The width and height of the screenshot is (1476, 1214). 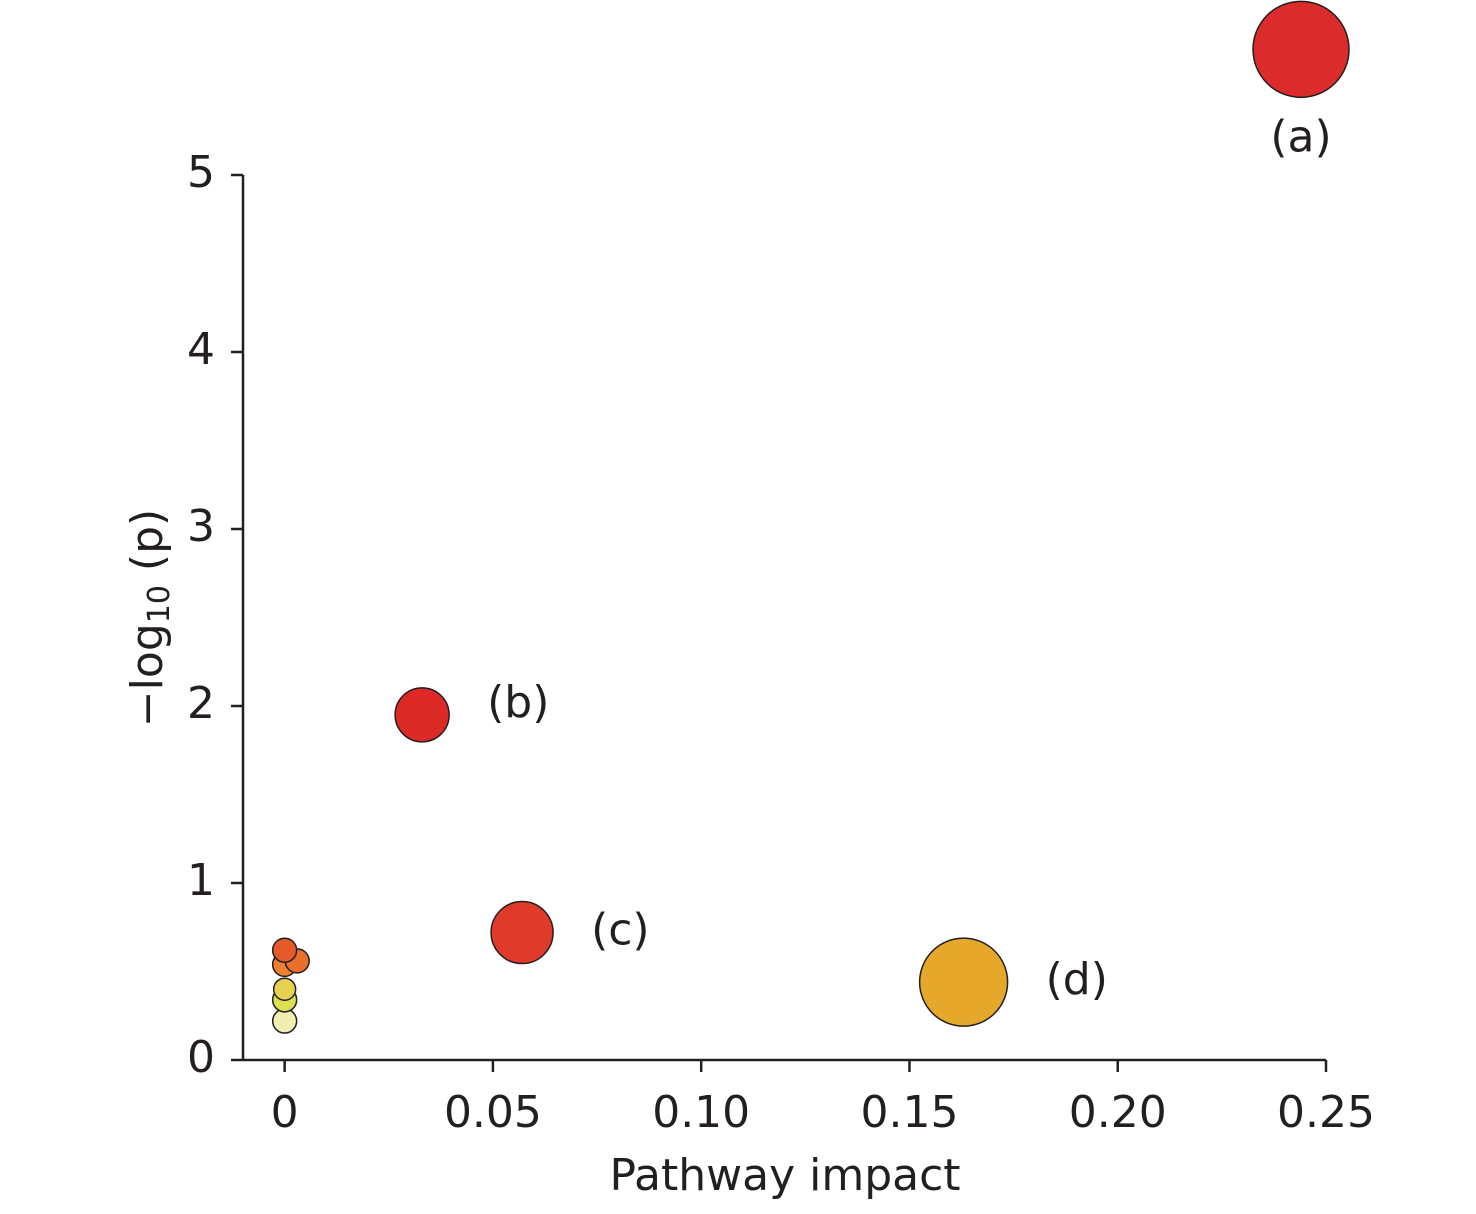 What do you see at coordinates (1300, 136) in the screenshot?
I see `point-label: (a)` at bounding box center [1300, 136].